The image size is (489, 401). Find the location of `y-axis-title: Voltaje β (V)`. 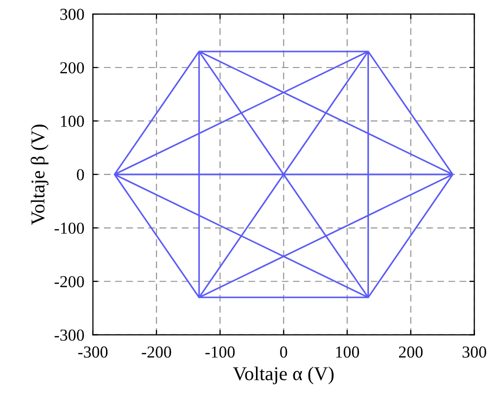

y-axis-title: Voltaje β (V) is located at coordinates (39, 174).